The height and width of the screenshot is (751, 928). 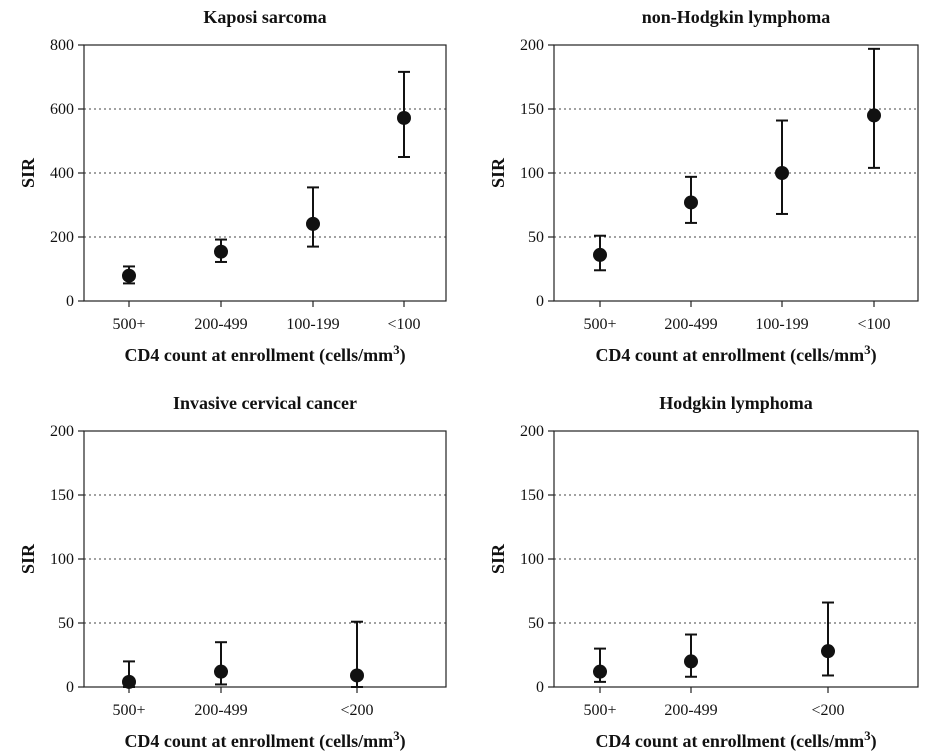 What do you see at coordinates (62, 45) in the screenshot?
I see `y-tick-label: 800` at bounding box center [62, 45].